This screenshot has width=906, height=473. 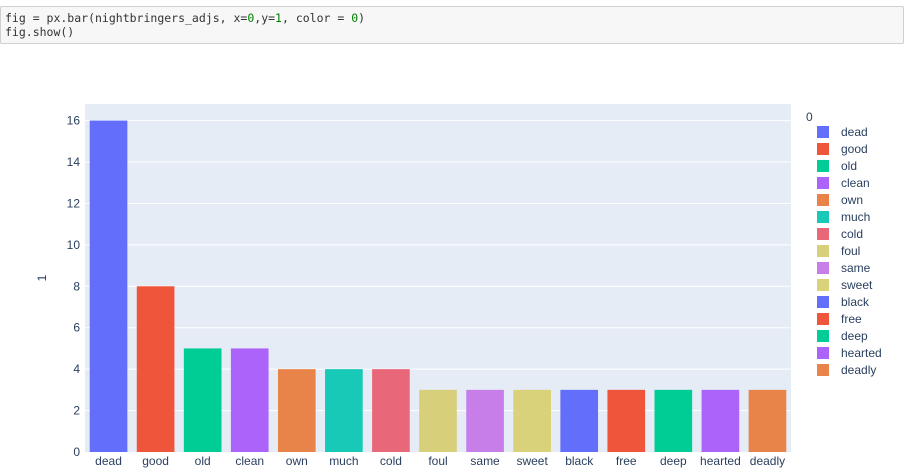 I want to click on y-tick-label: 2, so click(x=76, y=411).